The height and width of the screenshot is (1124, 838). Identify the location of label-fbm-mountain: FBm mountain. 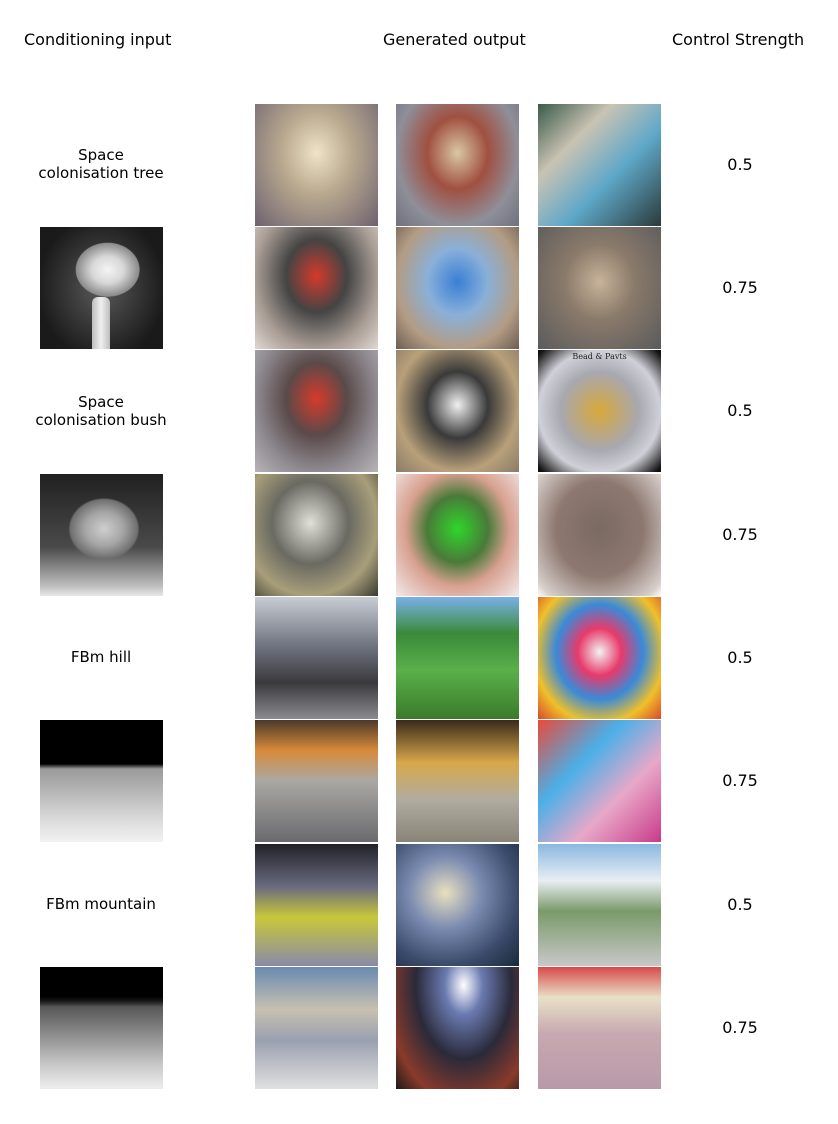
(101, 904).